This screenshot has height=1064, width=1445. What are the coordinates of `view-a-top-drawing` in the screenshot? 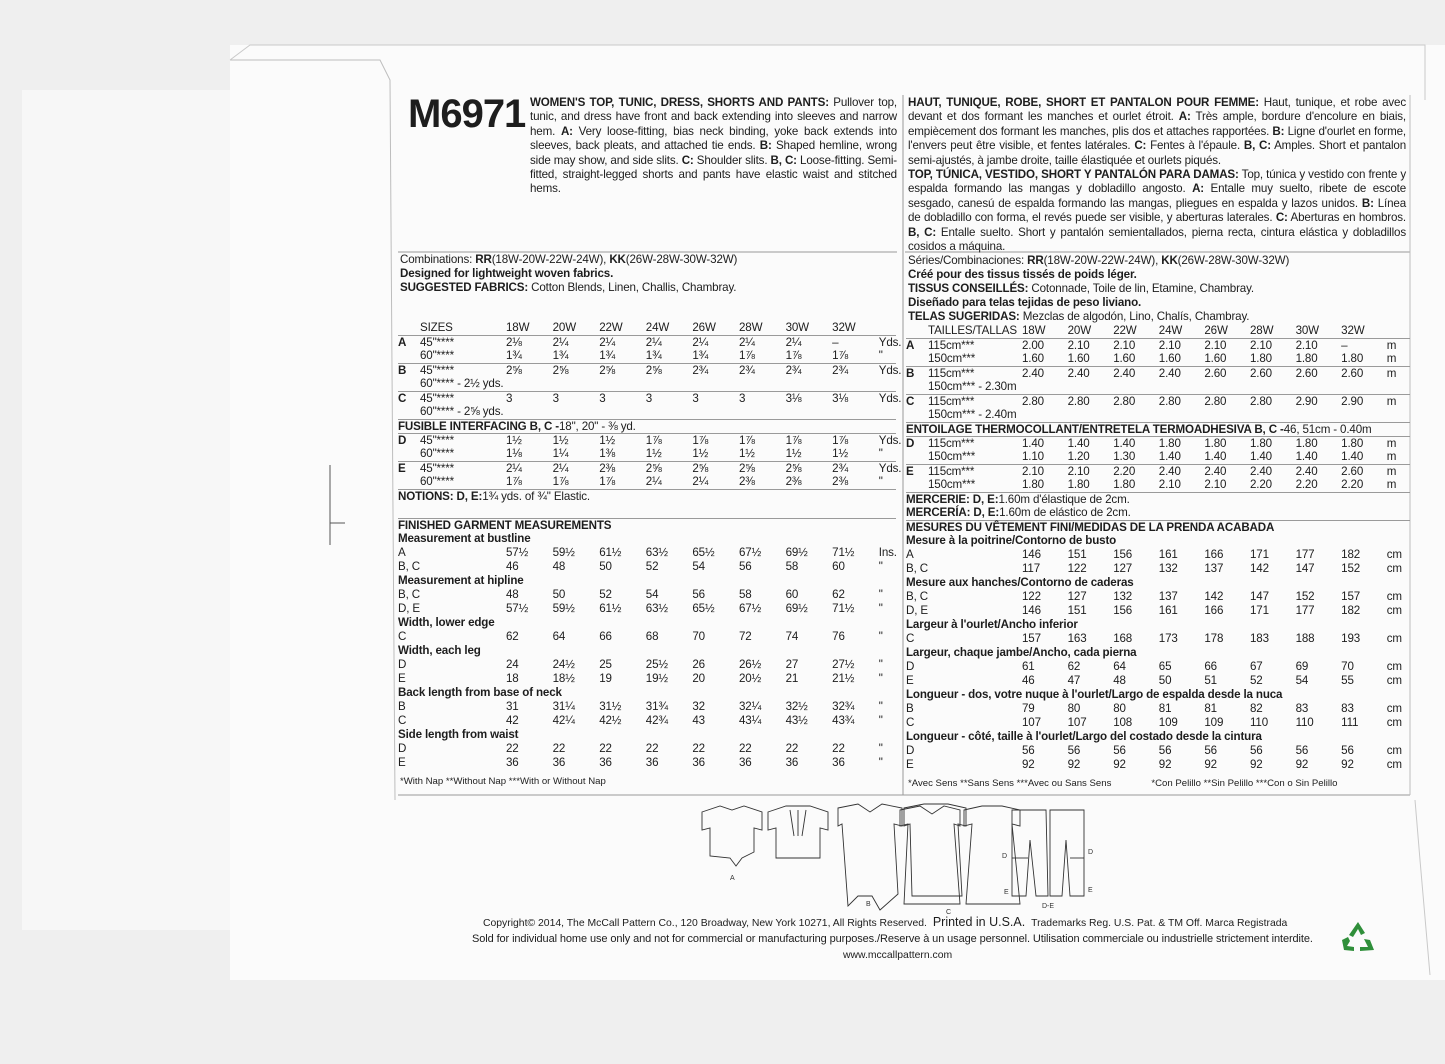 It's located at (765, 836).